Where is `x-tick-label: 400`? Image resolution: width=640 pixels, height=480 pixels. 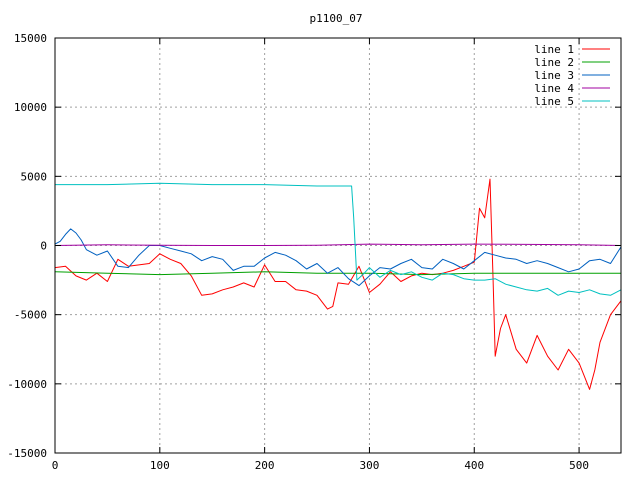
x-tick-label: 400 is located at coordinates (474, 465).